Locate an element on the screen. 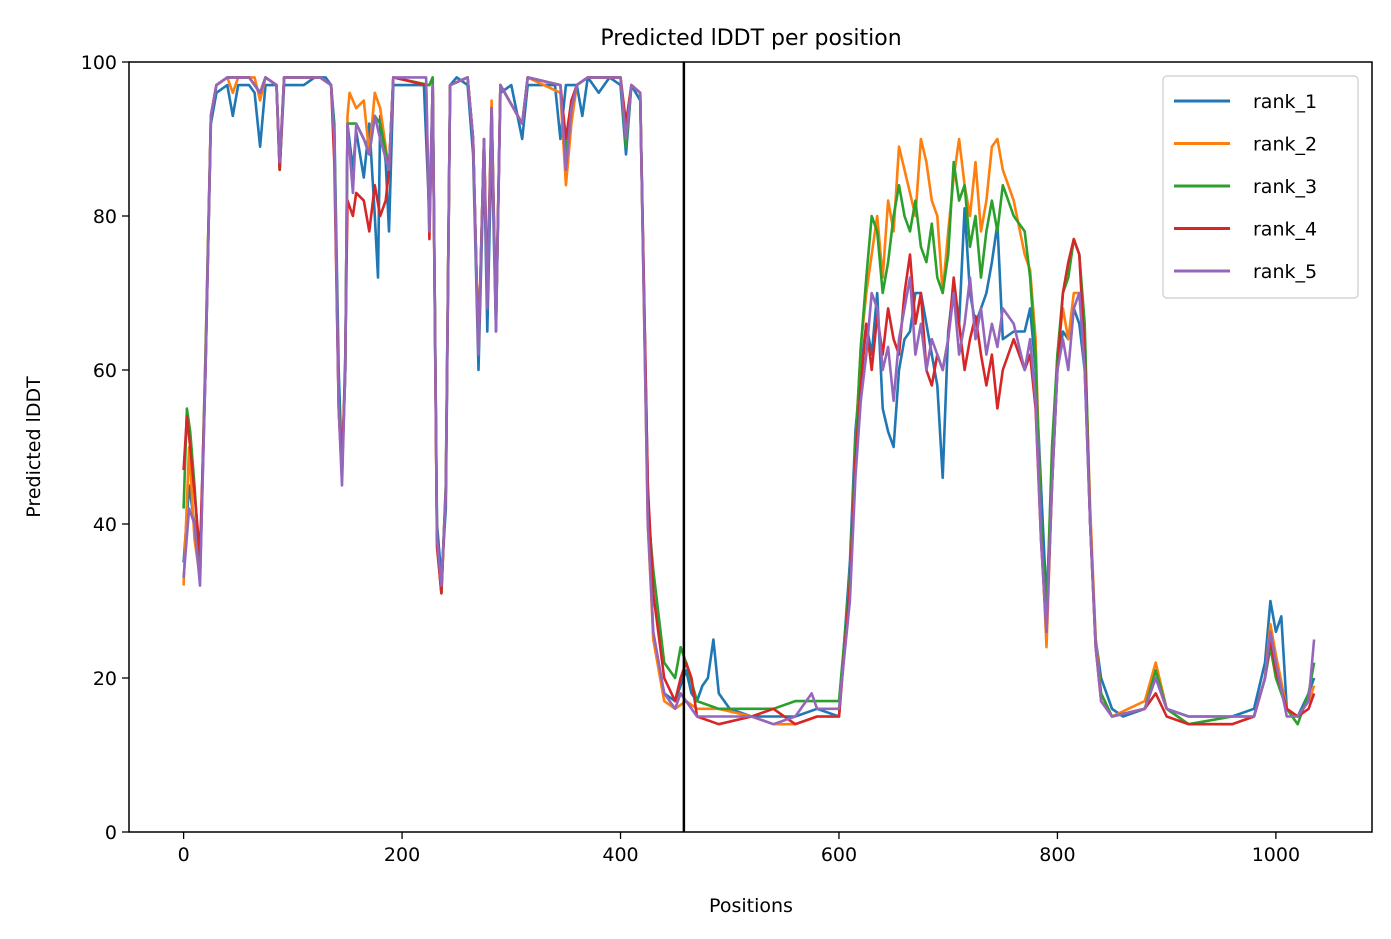 Image resolution: width=1391 pixels, height=939 pixels. x-axis: 0 200 400 600 800 1000 is located at coordinates (739, 849).